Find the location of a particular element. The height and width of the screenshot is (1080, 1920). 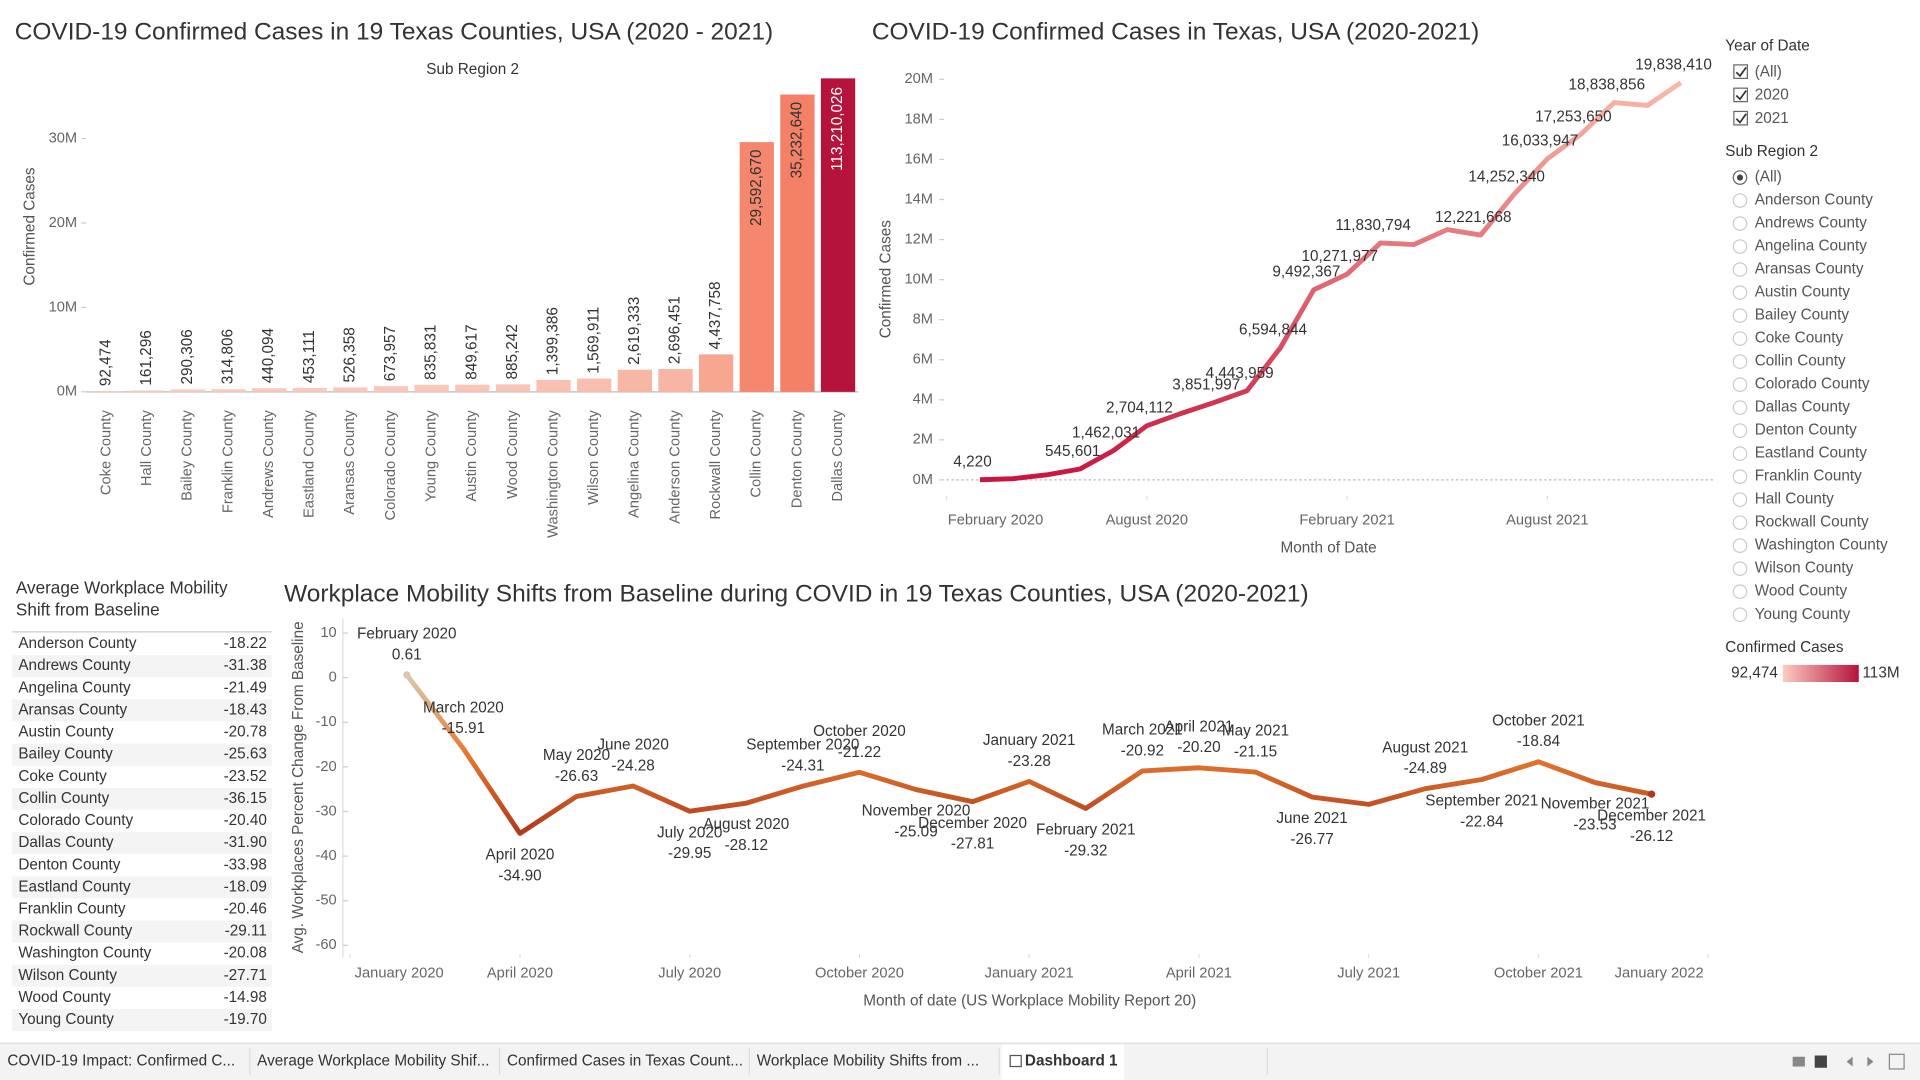

tab: Dashboard 1 is located at coordinates (1071, 1061).